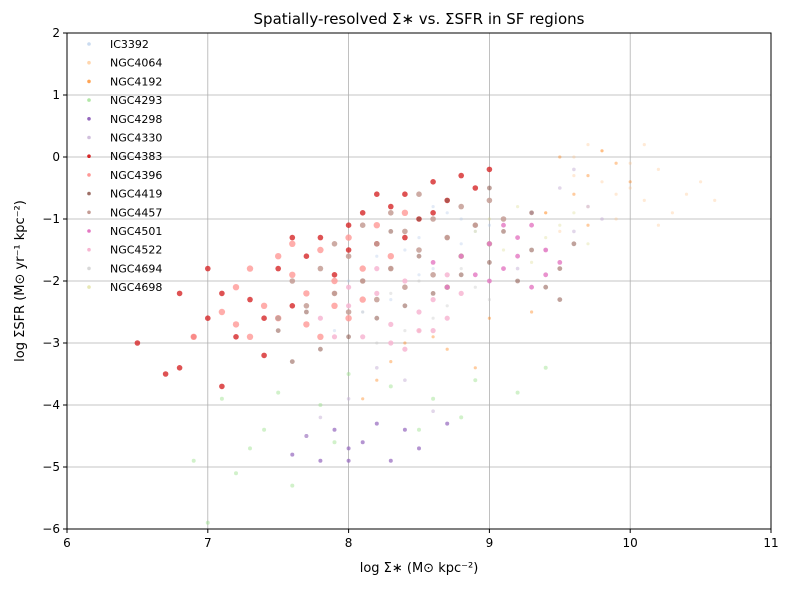 The width and height of the screenshot is (790, 590). Describe the element at coordinates (51, 281) in the screenshot. I see `y-tick-label: −2` at that location.